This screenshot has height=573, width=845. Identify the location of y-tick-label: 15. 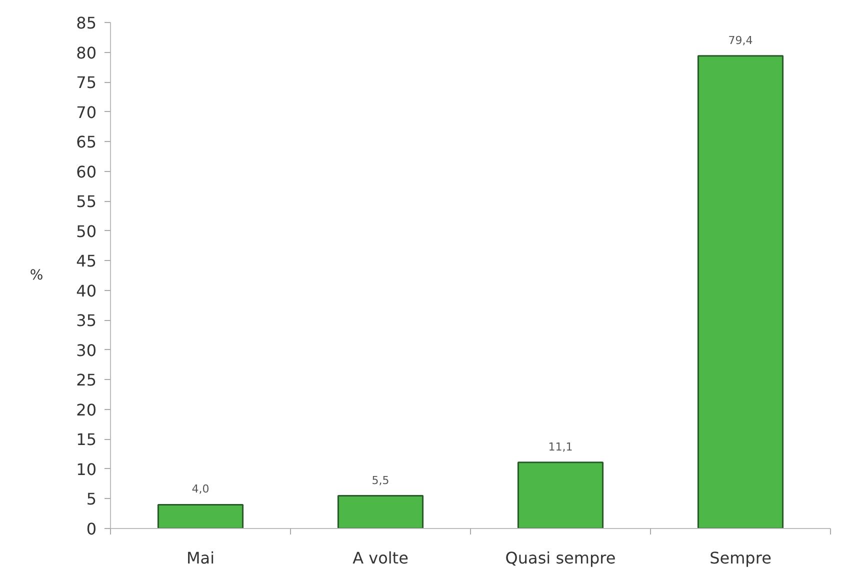
(86, 440).